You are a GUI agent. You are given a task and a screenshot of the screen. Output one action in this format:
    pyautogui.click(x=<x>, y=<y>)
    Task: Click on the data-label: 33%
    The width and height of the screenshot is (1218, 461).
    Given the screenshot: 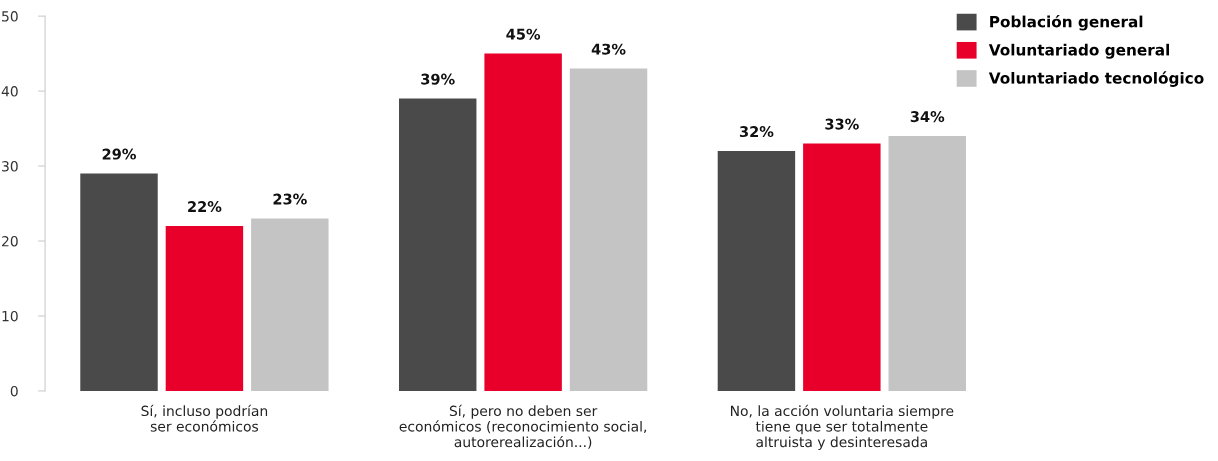 What is the action you would take?
    pyautogui.click(x=842, y=124)
    